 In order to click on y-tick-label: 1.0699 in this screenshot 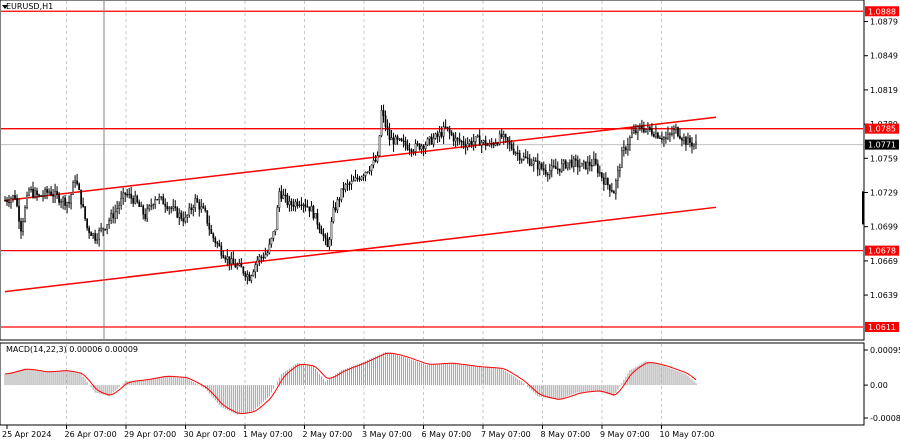, I will do `click(884, 227)`.